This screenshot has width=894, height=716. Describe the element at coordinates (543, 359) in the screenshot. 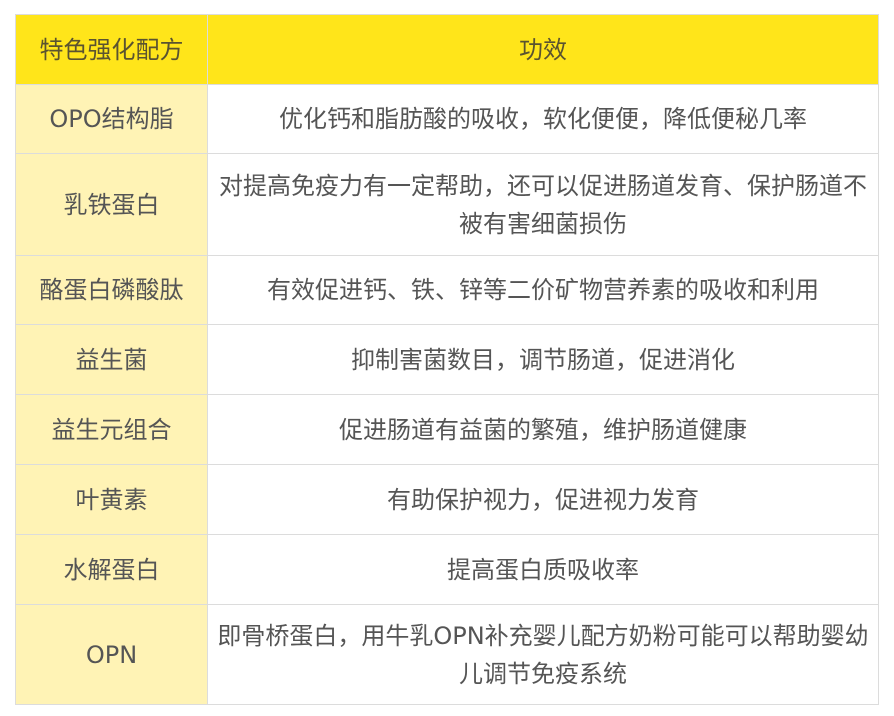

I see `formula-effect: 抑制害菌数目，调节肠道，促进消化` at that location.